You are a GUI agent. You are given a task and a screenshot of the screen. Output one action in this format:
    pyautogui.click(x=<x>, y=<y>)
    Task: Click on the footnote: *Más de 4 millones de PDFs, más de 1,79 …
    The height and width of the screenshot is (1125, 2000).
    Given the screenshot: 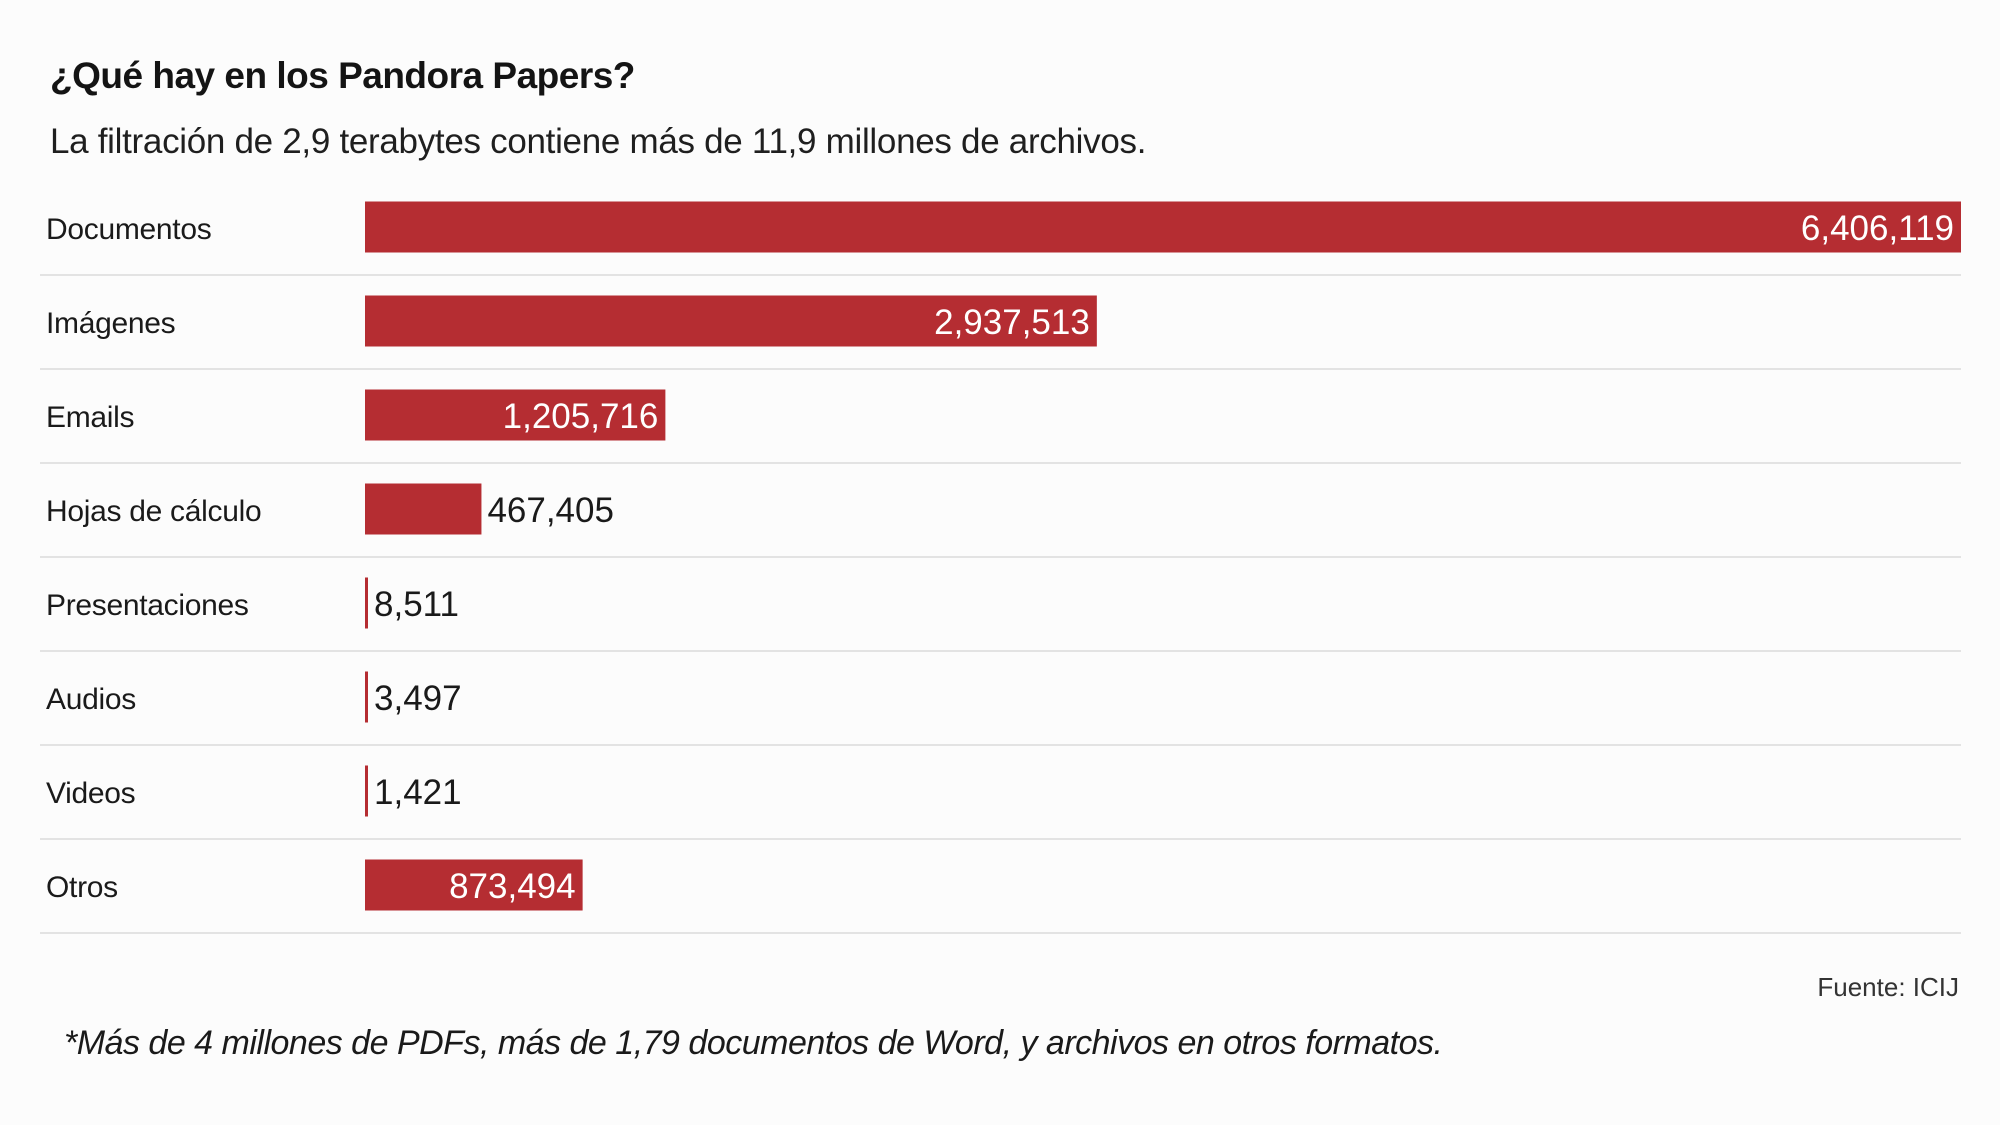 What is the action you would take?
    pyautogui.click(x=753, y=1043)
    